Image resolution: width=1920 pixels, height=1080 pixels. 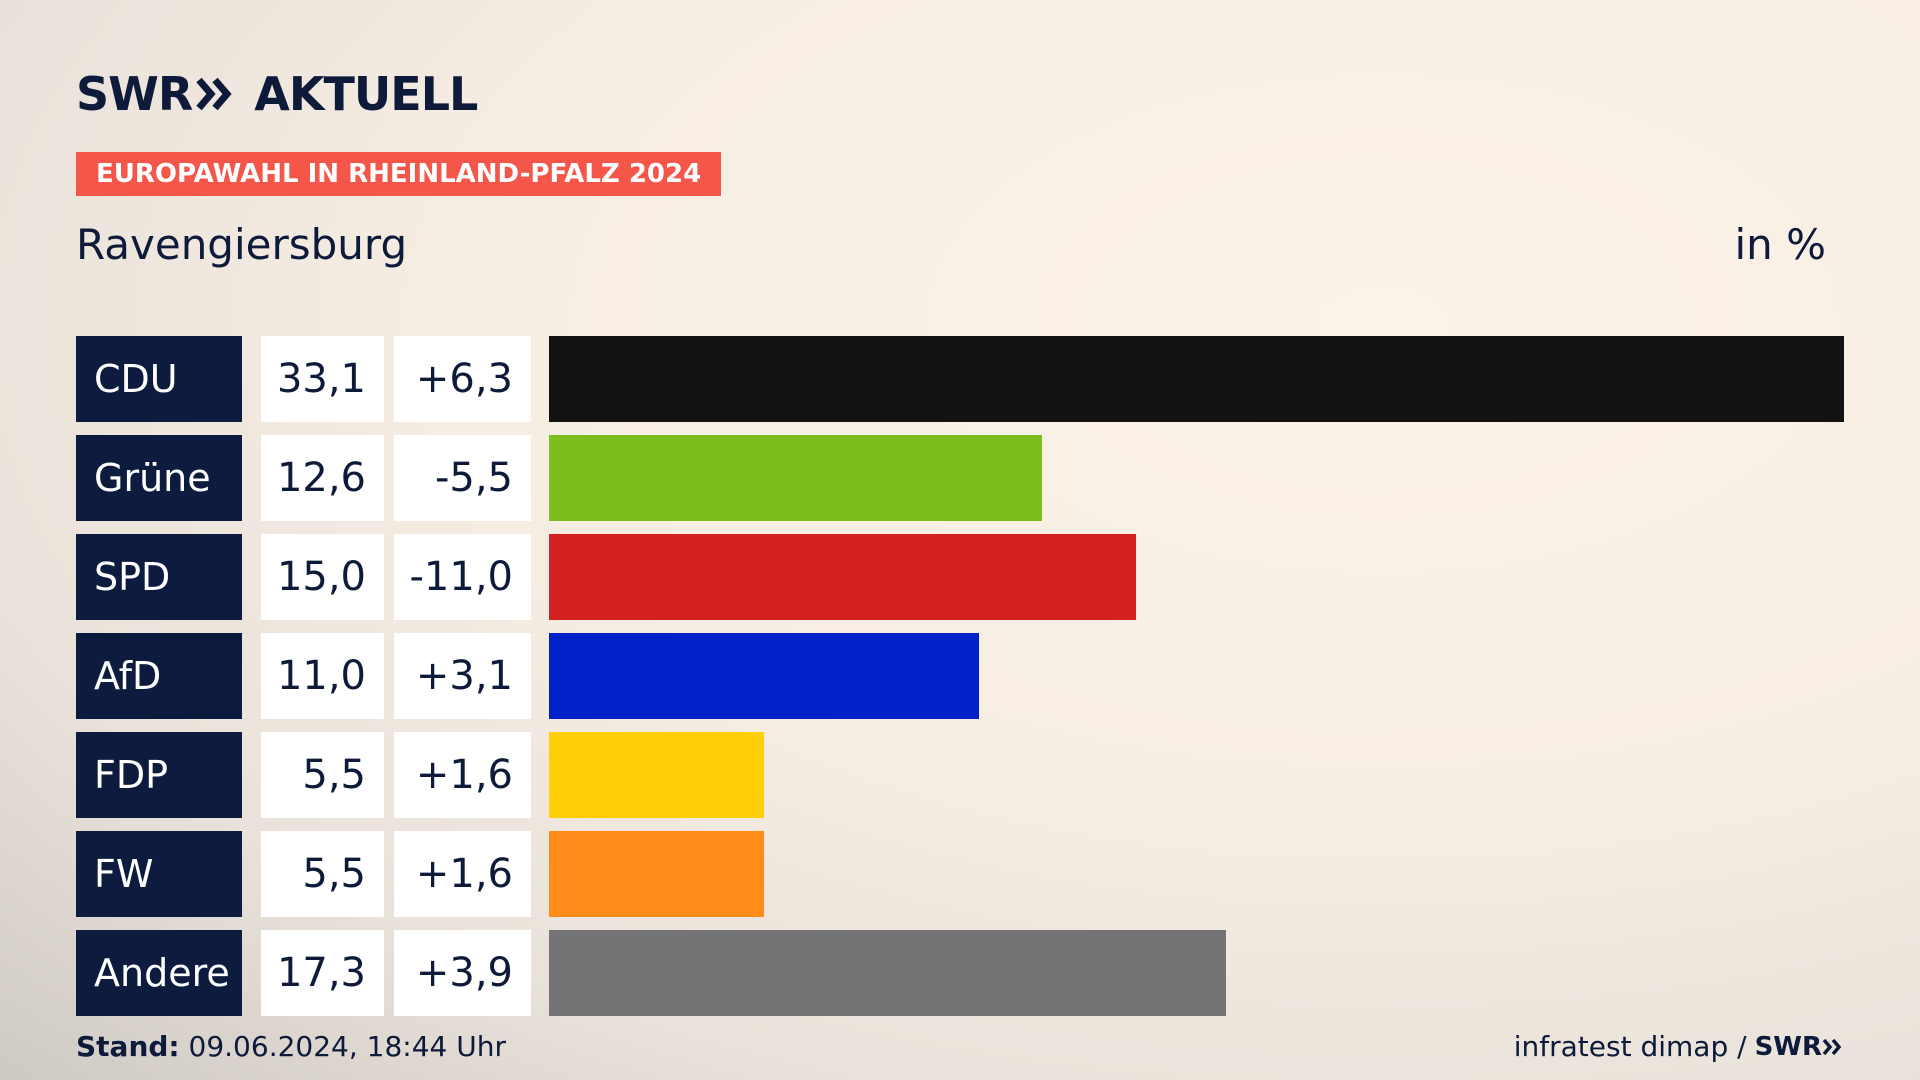 What do you see at coordinates (322, 478) in the screenshot?
I see `vote-share: 12,6` at bounding box center [322, 478].